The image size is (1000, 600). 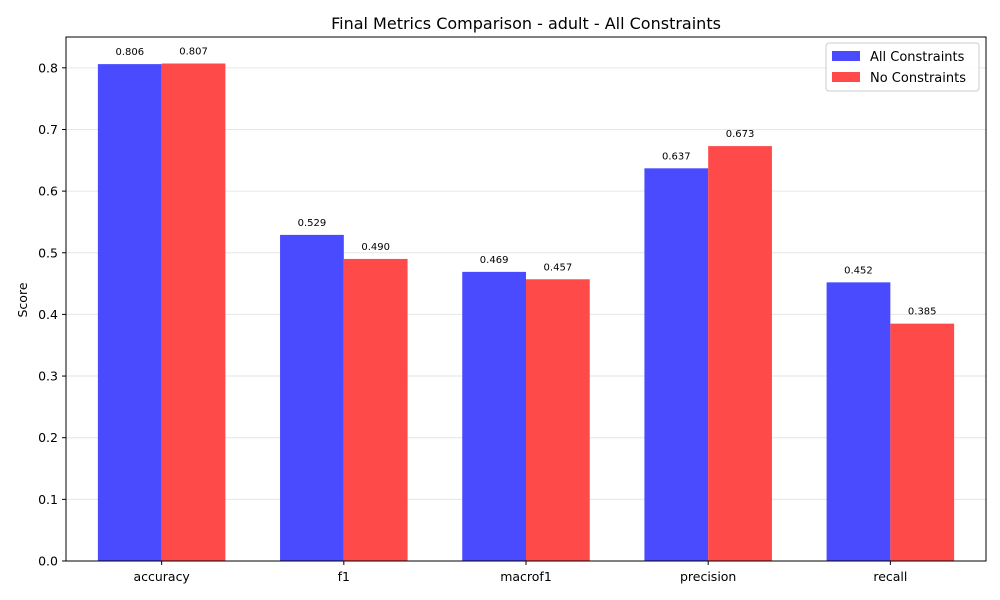 I want to click on x-tick-label: accuracy, so click(x=161, y=576).